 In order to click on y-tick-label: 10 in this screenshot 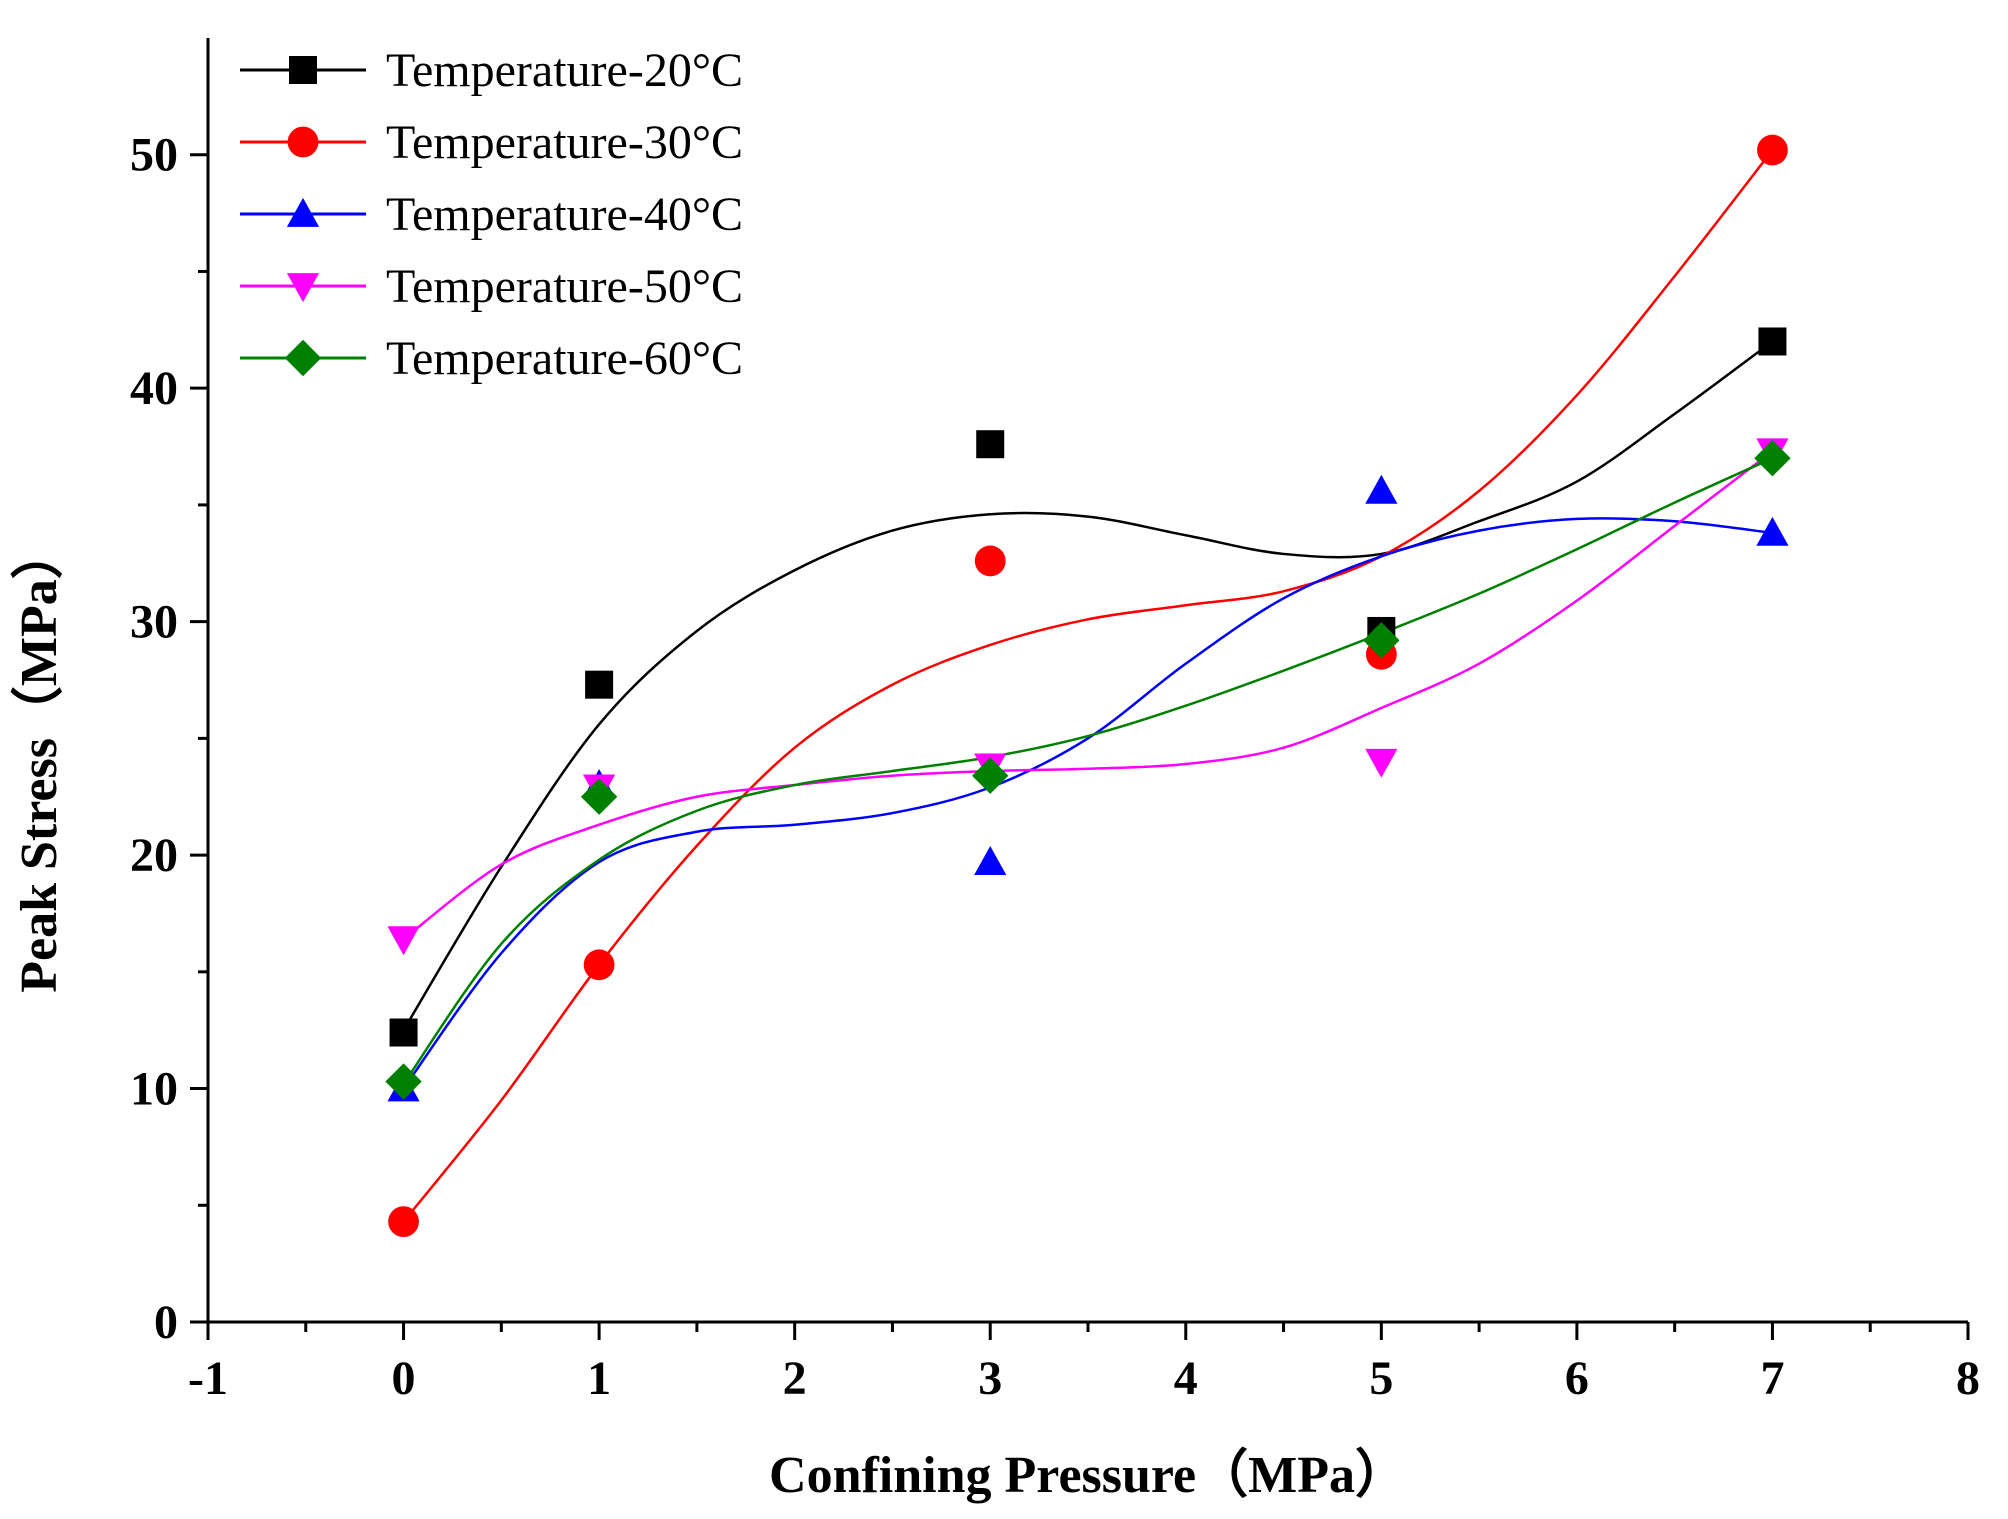, I will do `click(154, 1089)`.